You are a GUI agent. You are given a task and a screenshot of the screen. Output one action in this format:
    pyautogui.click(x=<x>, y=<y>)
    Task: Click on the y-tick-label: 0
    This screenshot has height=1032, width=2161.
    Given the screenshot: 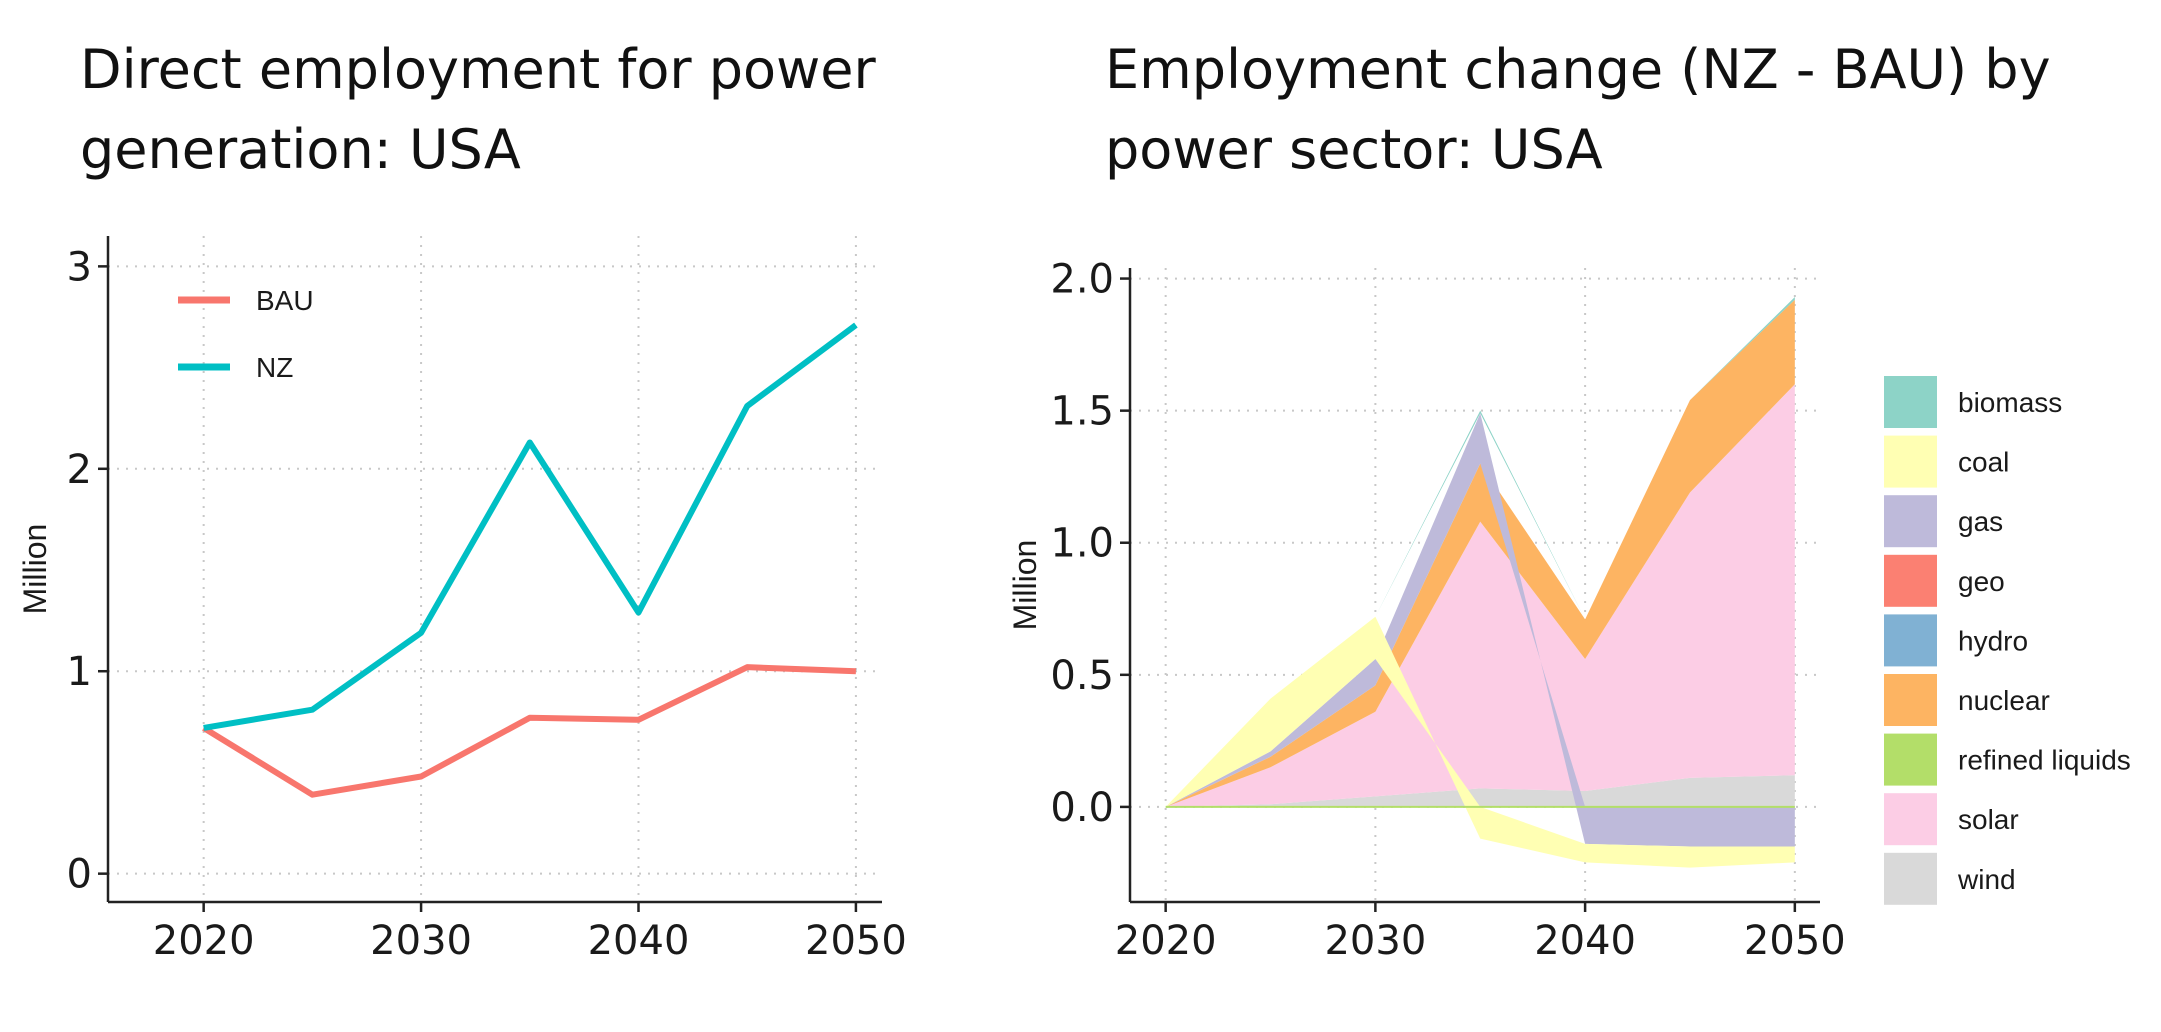 What is the action you would take?
    pyautogui.click(x=79, y=875)
    